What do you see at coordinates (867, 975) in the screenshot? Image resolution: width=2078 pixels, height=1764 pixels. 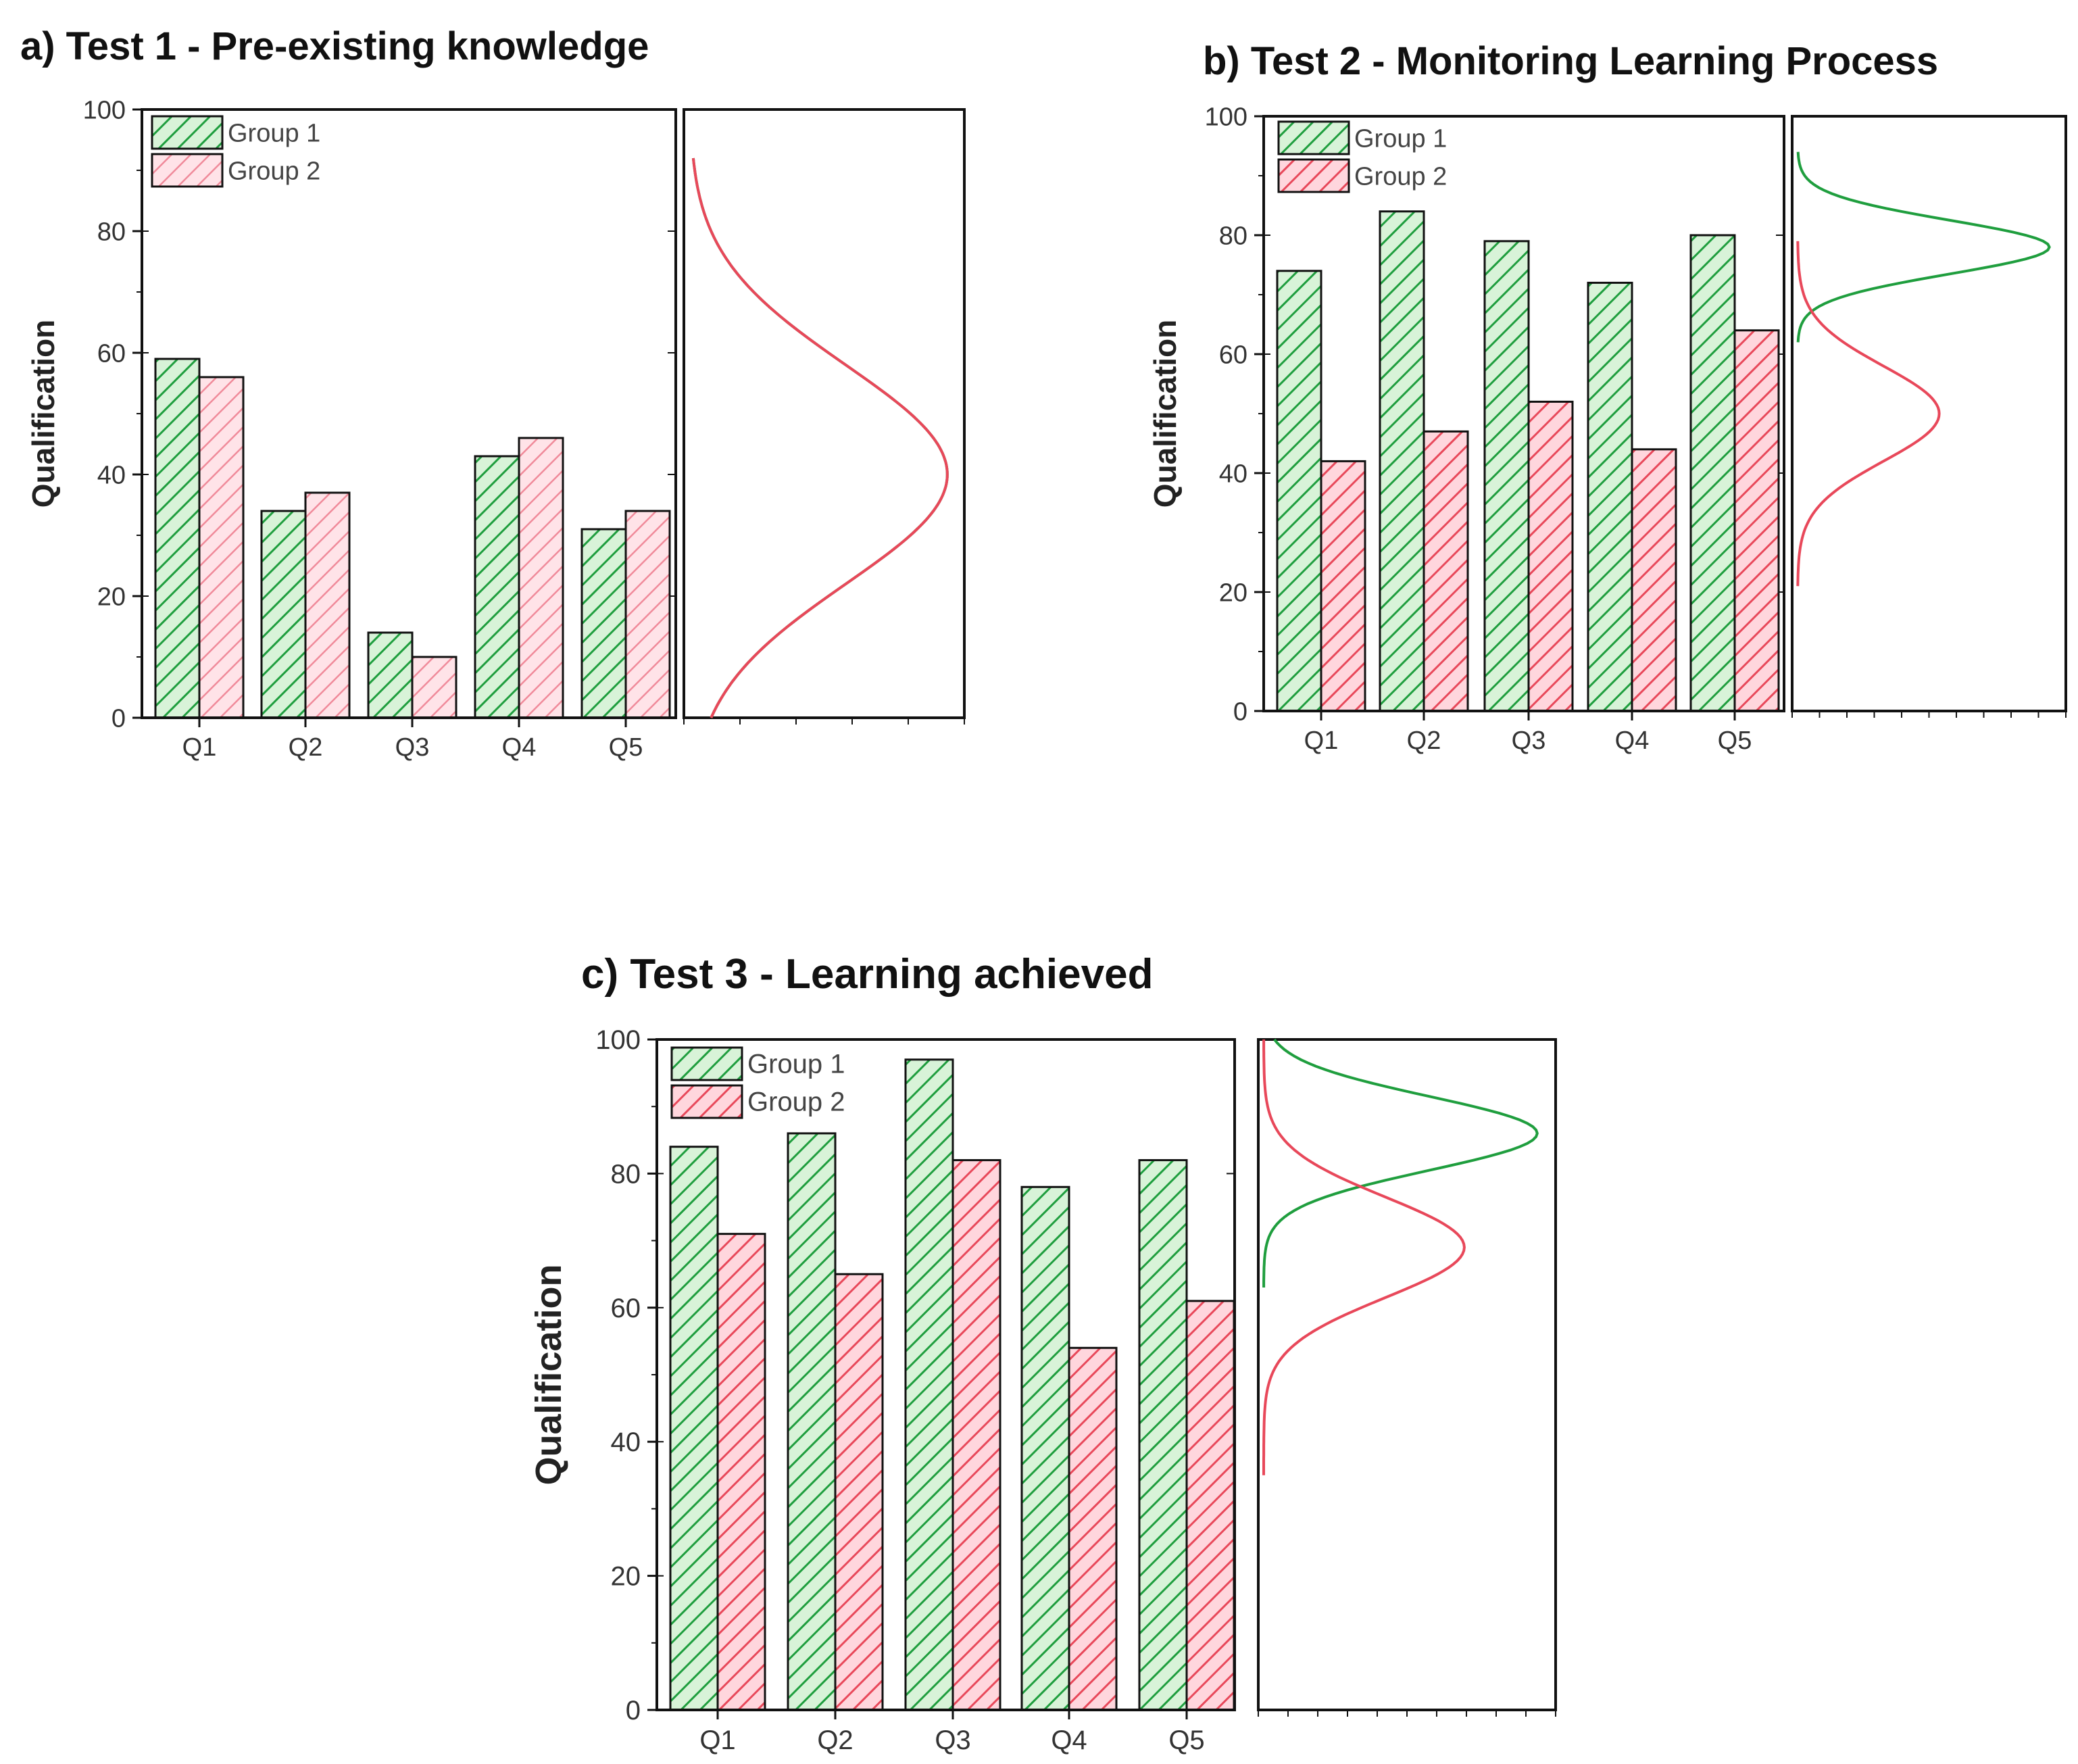 I see `chart-title: c) Test 3 - Learning achieved` at bounding box center [867, 975].